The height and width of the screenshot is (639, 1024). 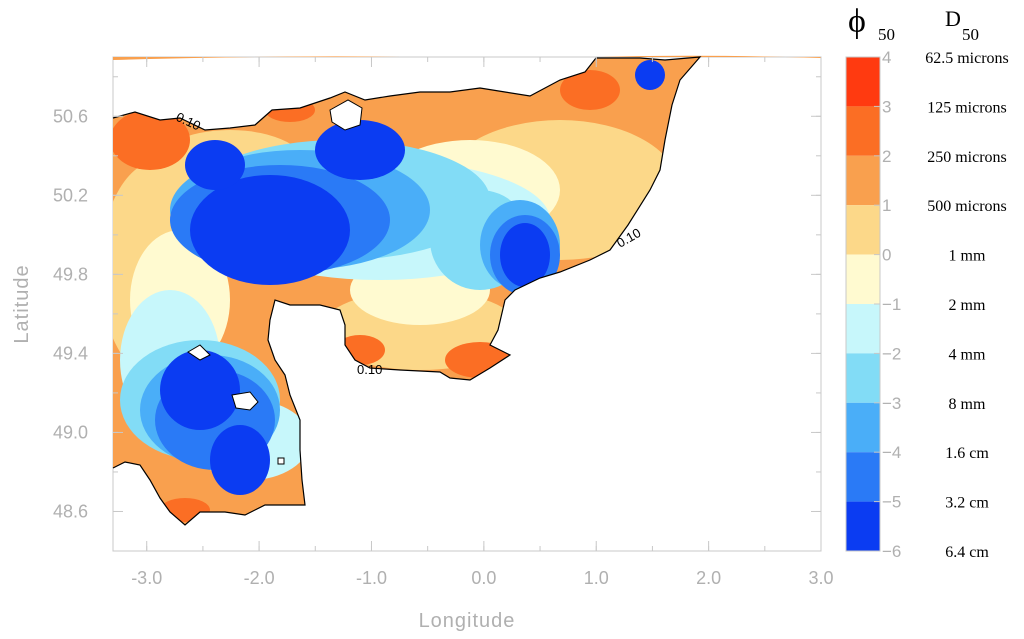 I want to click on y-tick-label: 50.2, so click(x=70, y=195).